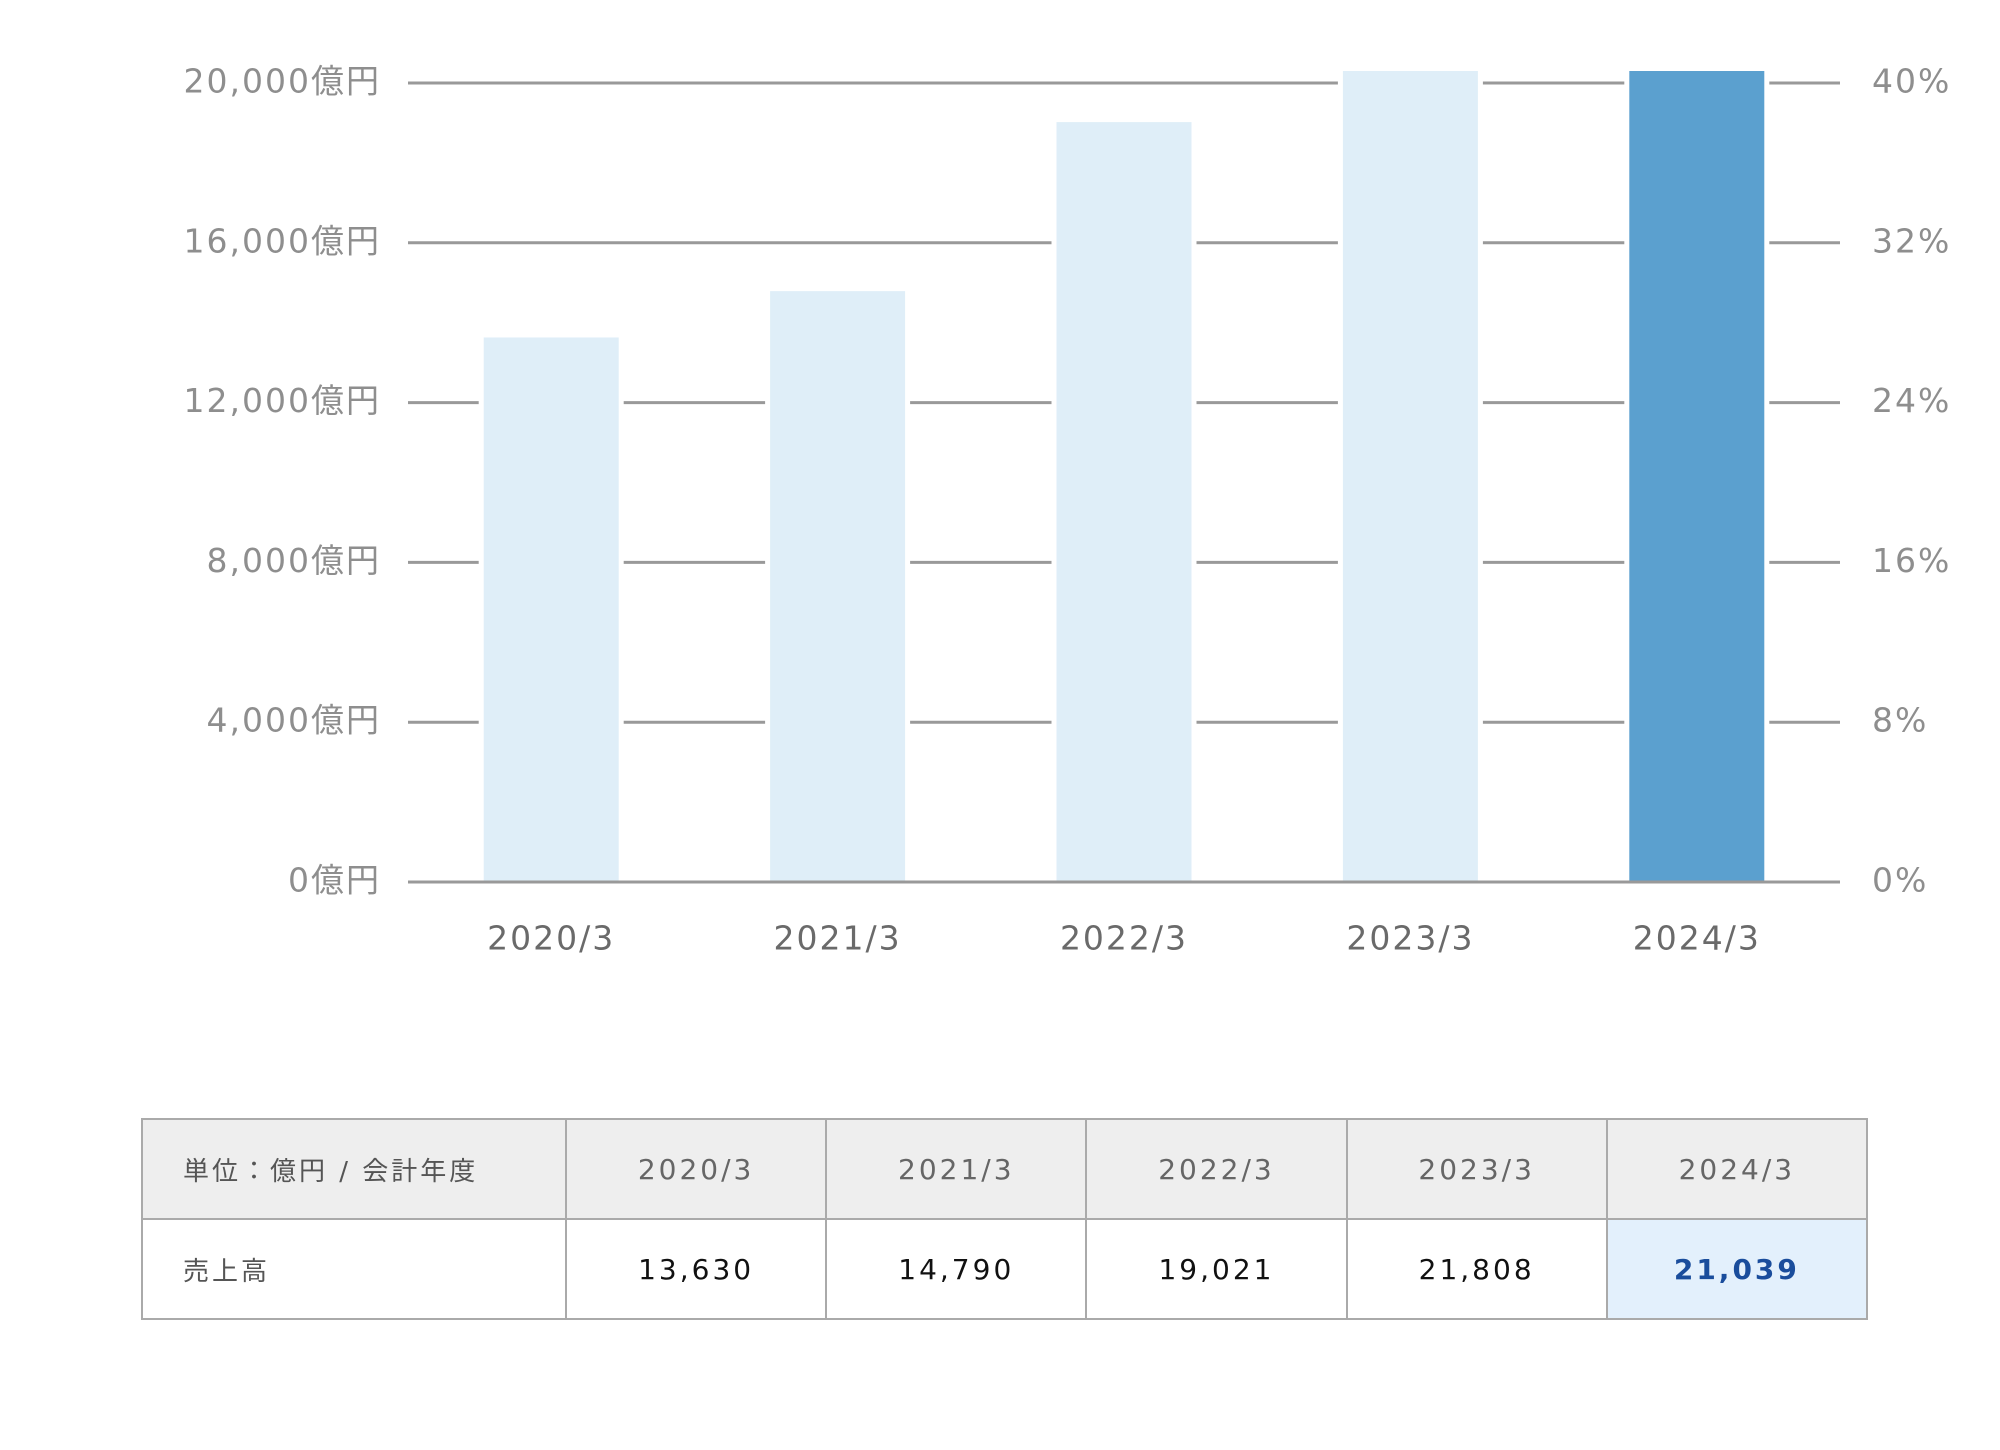  I want to click on table-cell: 21,039, so click(1737, 1269).